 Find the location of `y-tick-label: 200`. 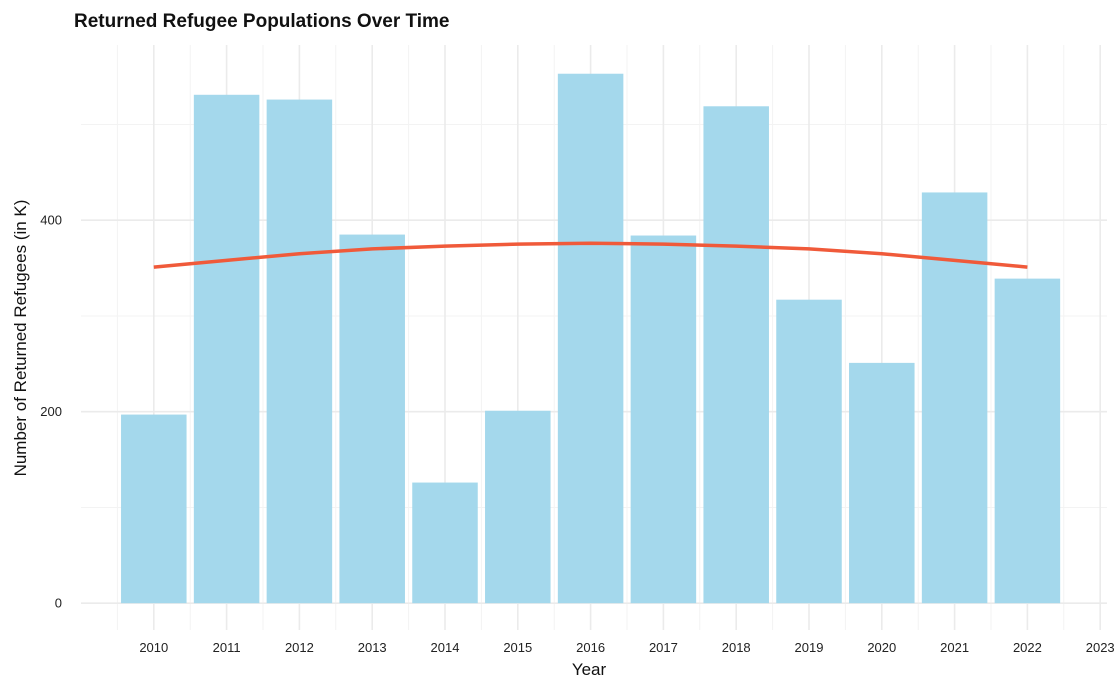

y-tick-label: 200 is located at coordinates (51, 411).